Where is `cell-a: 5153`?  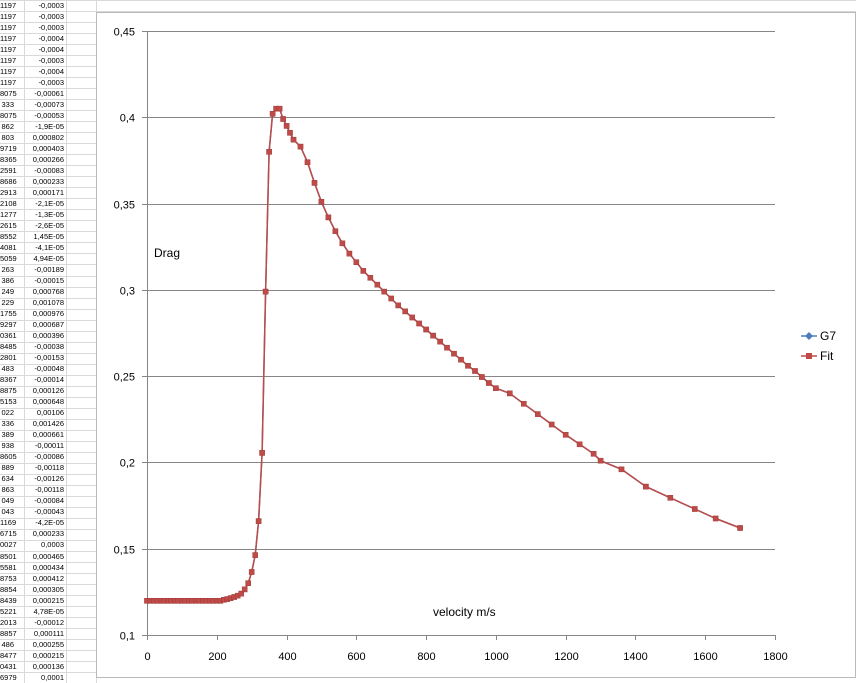
cell-a: 5153 is located at coordinates (8, 402).